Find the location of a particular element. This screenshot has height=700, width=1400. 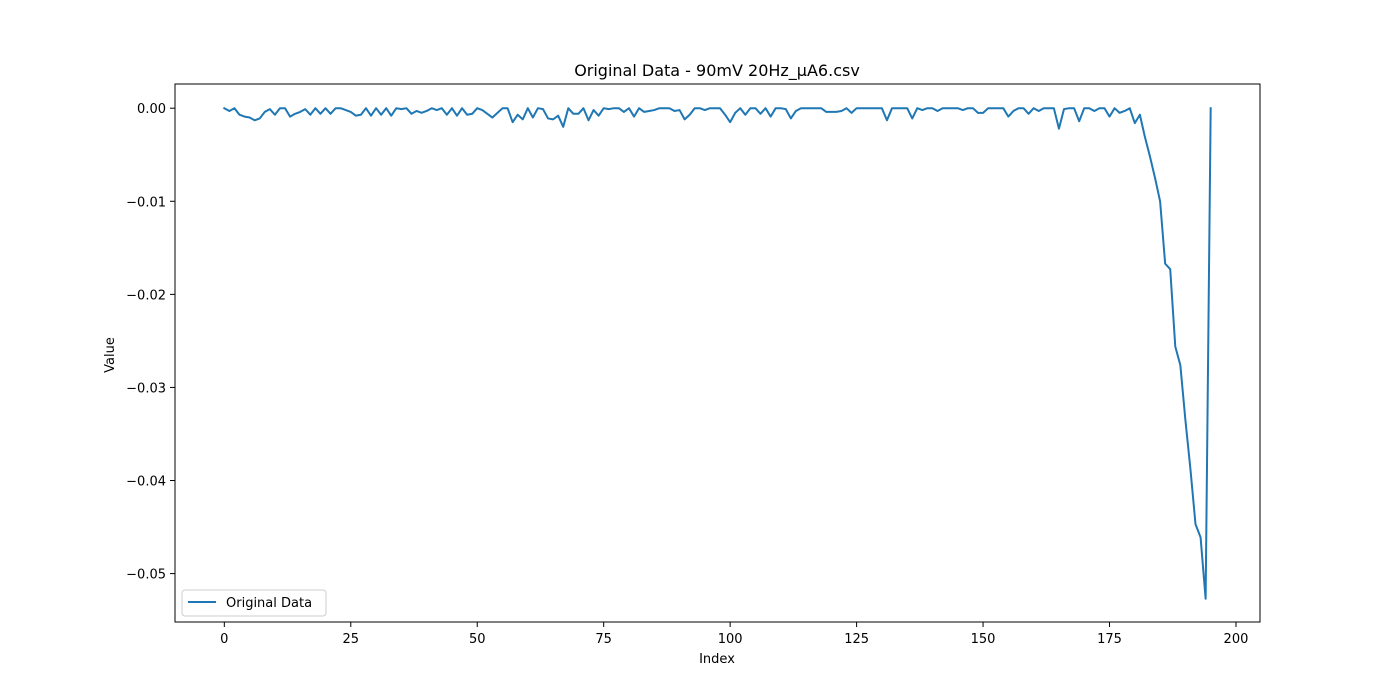

x-tick-label: 125 is located at coordinates (856, 639).